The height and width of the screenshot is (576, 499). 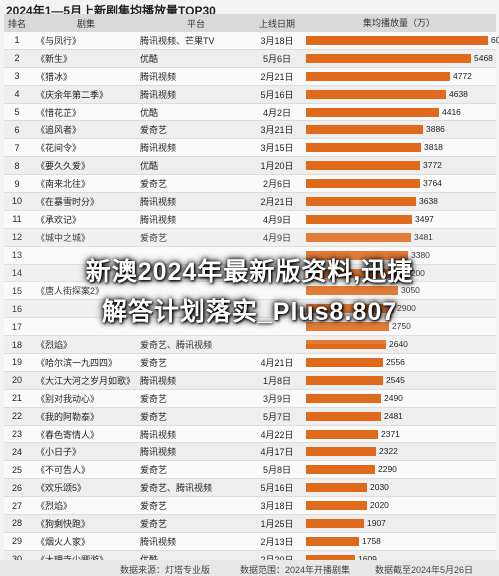 What do you see at coordinates (63, 523) in the screenshot?
I see `row-name: 《狗剩快跑》` at bounding box center [63, 523].